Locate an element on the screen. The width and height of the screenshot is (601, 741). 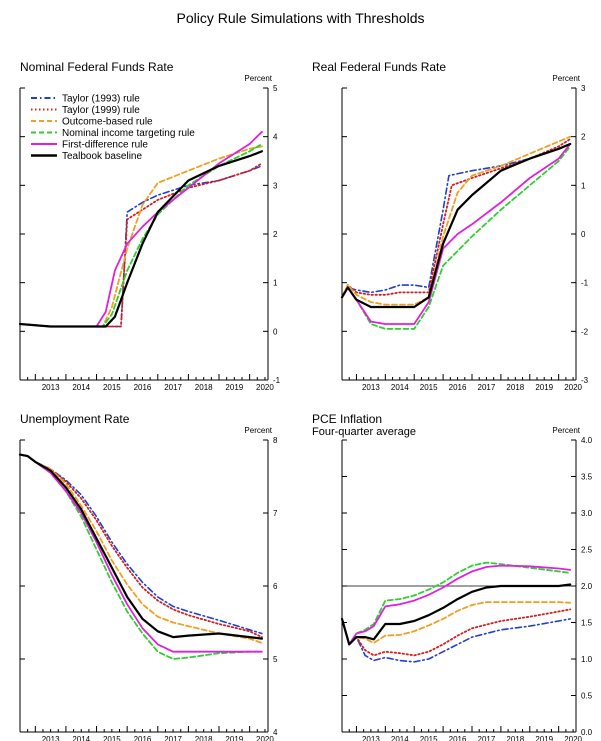
y-tick-label: 4.0 is located at coordinates (587, 440).